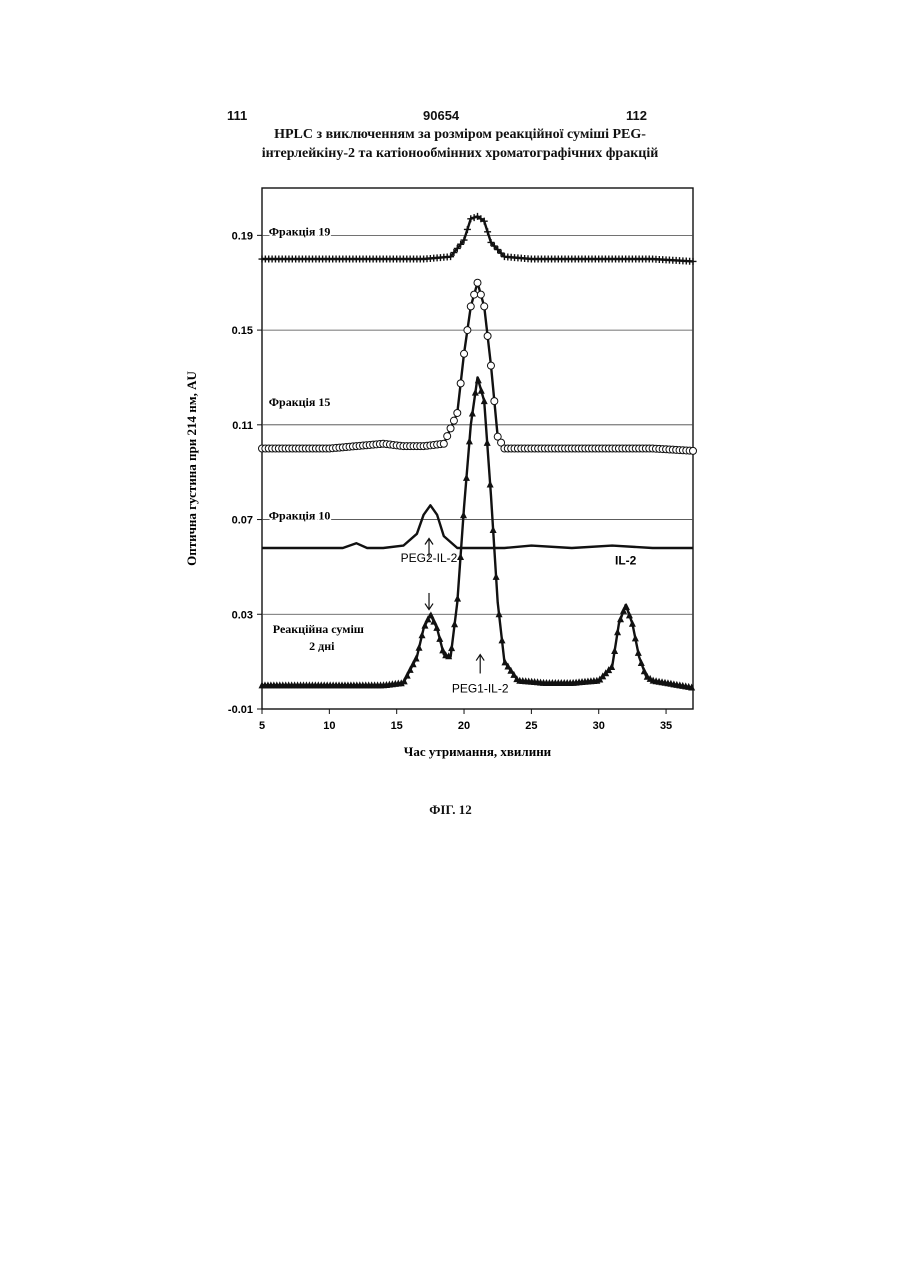  What do you see at coordinates (666, 726) in the screenshot?
I see `x-tick-label: 35` at bounding box center [666, 726].